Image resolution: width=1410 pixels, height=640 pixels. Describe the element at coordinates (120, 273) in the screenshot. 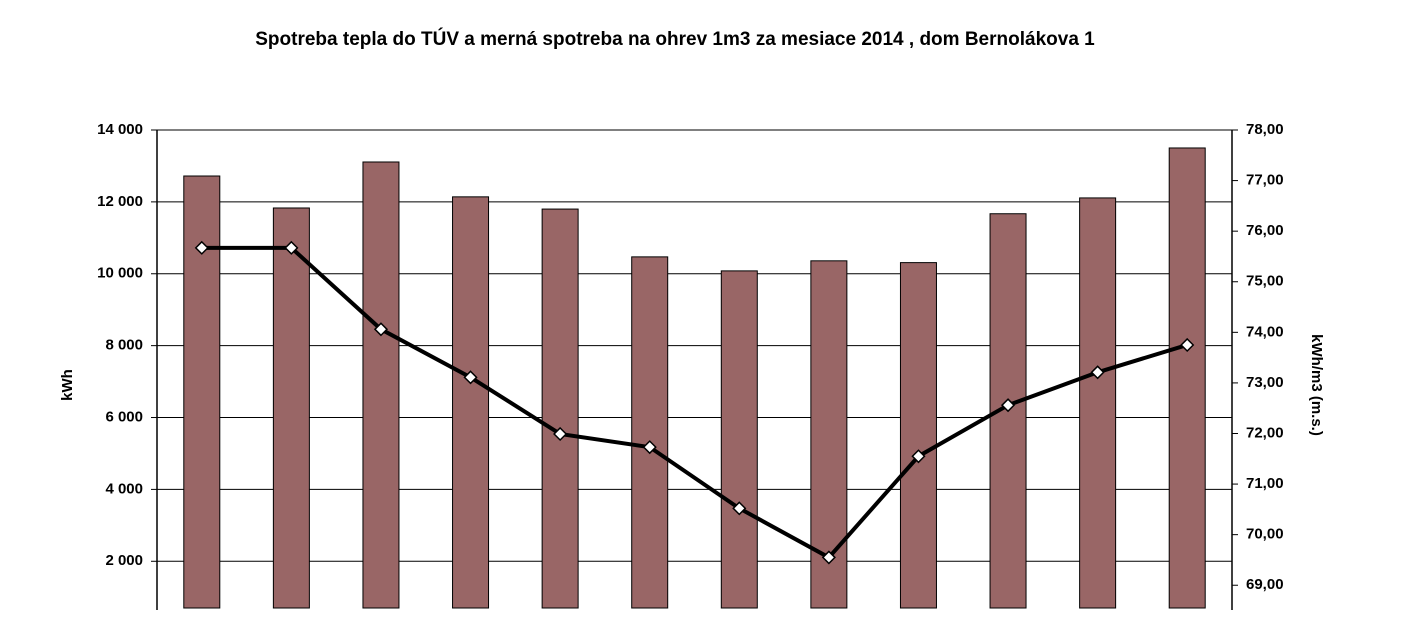

I see `y-tick-label: 10 000` at that location.